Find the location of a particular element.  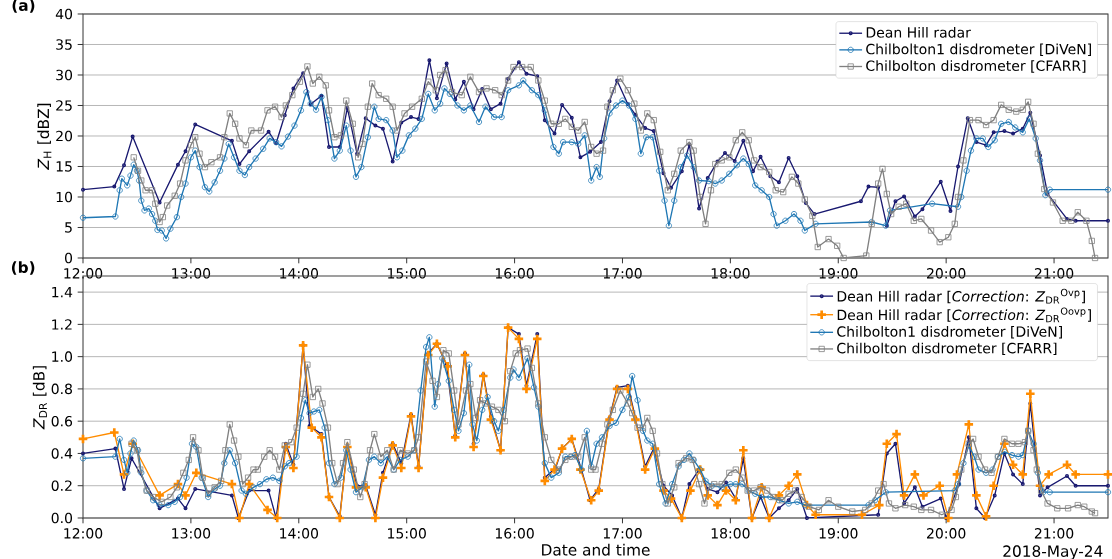

y-tick-label: 0.2 is located at coordinates (61, 485).